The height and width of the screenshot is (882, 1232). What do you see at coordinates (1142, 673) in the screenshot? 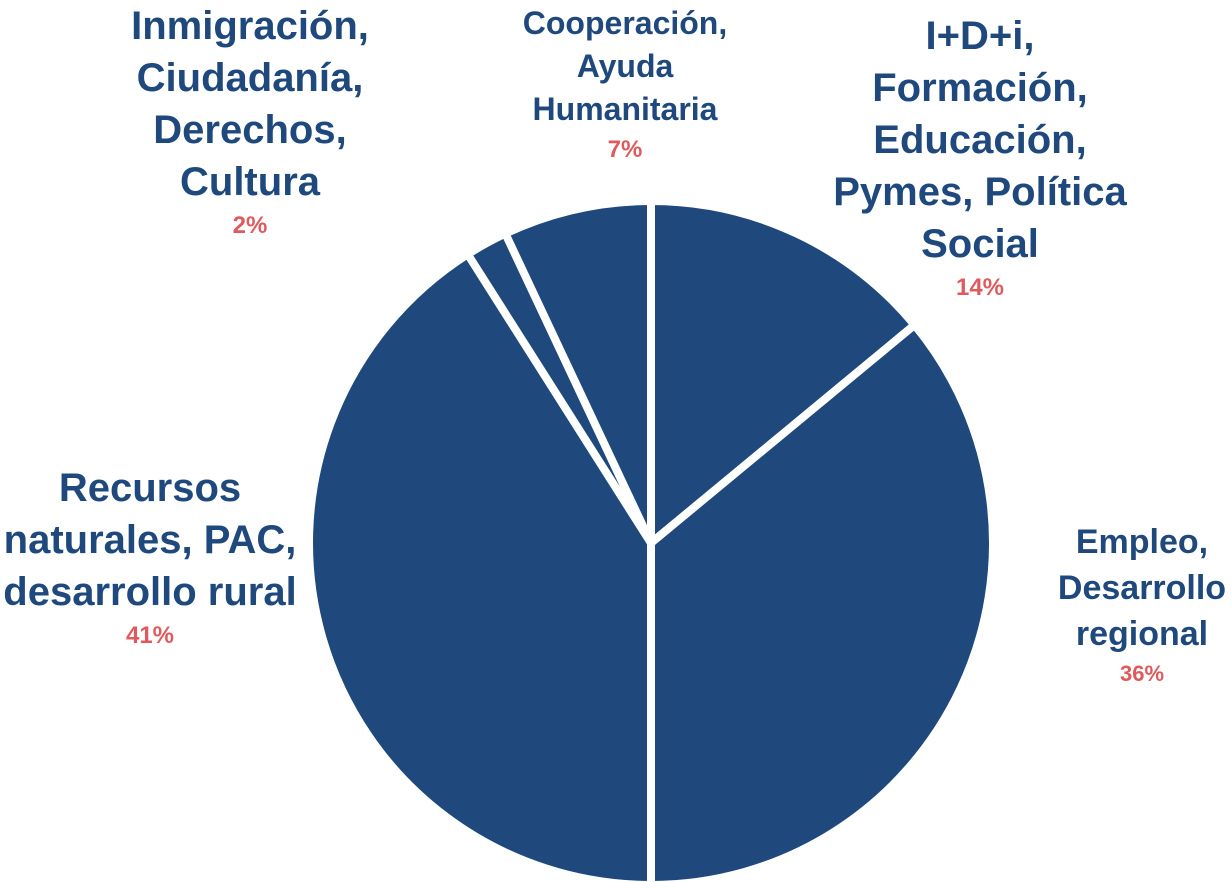
I see `percent-label: 36%` at bounding box center [1142, 673].